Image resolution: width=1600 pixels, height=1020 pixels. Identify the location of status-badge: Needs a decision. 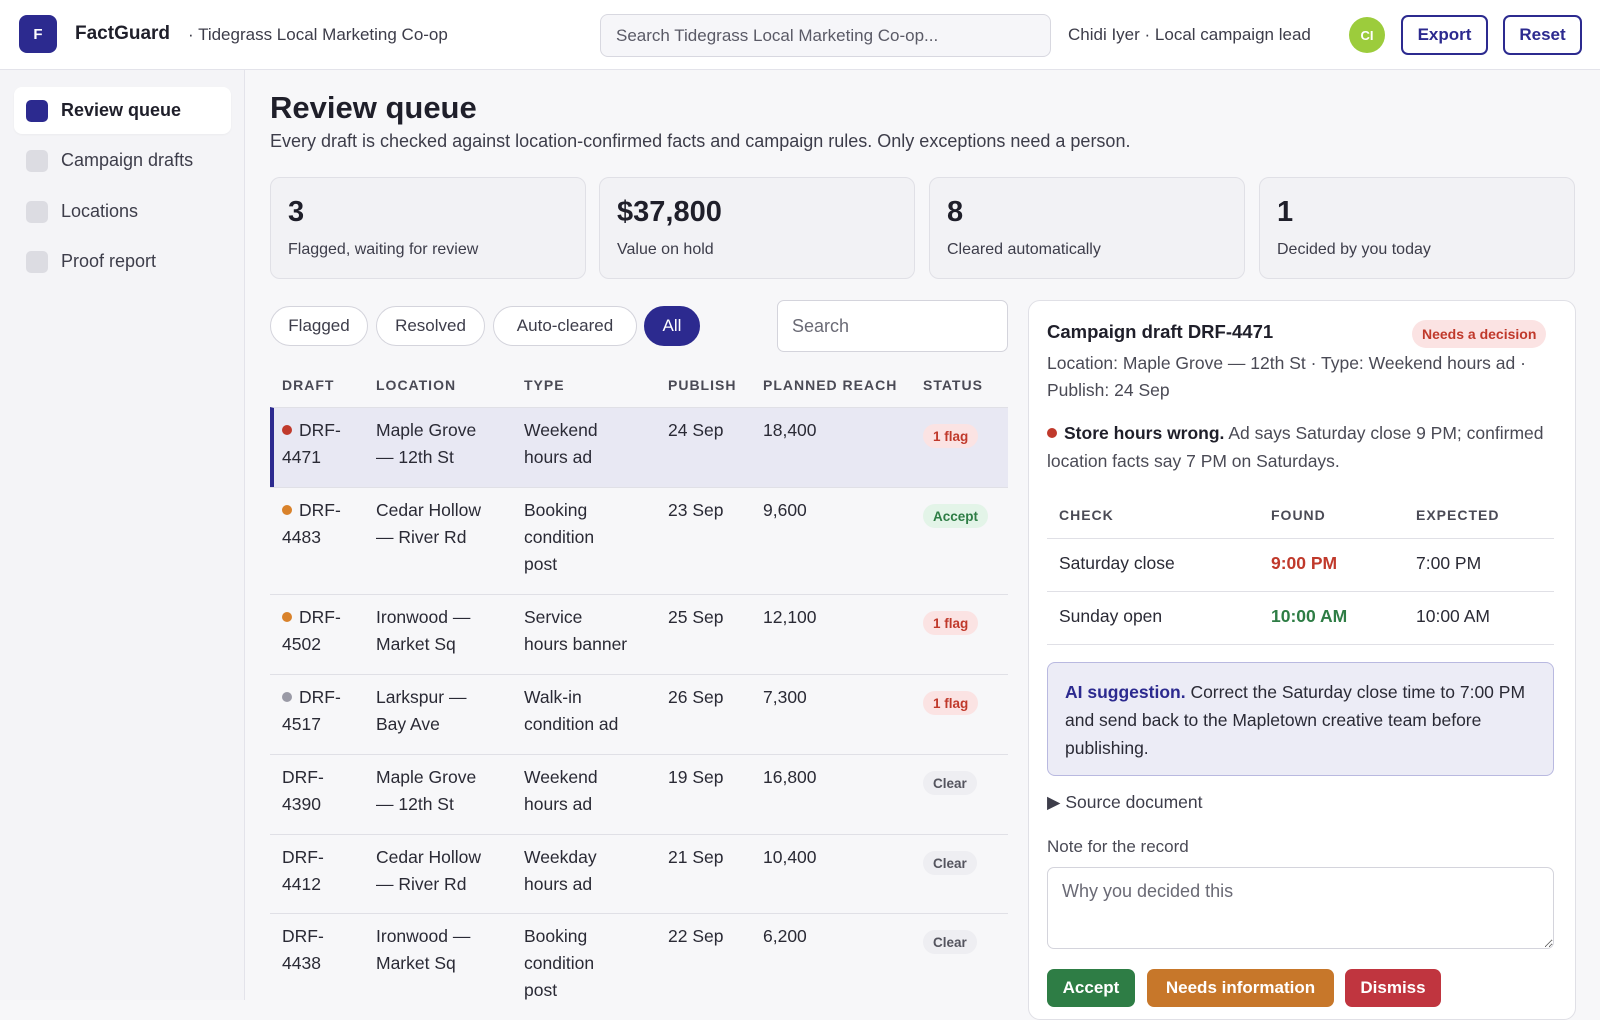
(1479, 334).